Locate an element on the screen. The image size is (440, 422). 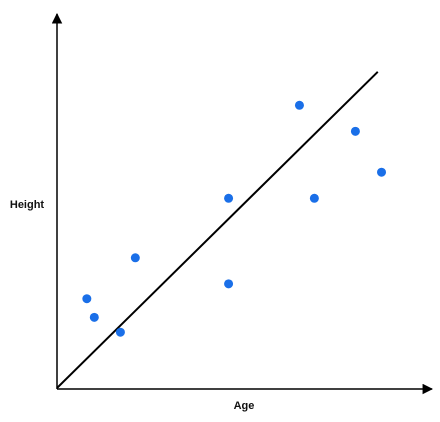
x-axis-label: Age is located at coordinates (244, 406).